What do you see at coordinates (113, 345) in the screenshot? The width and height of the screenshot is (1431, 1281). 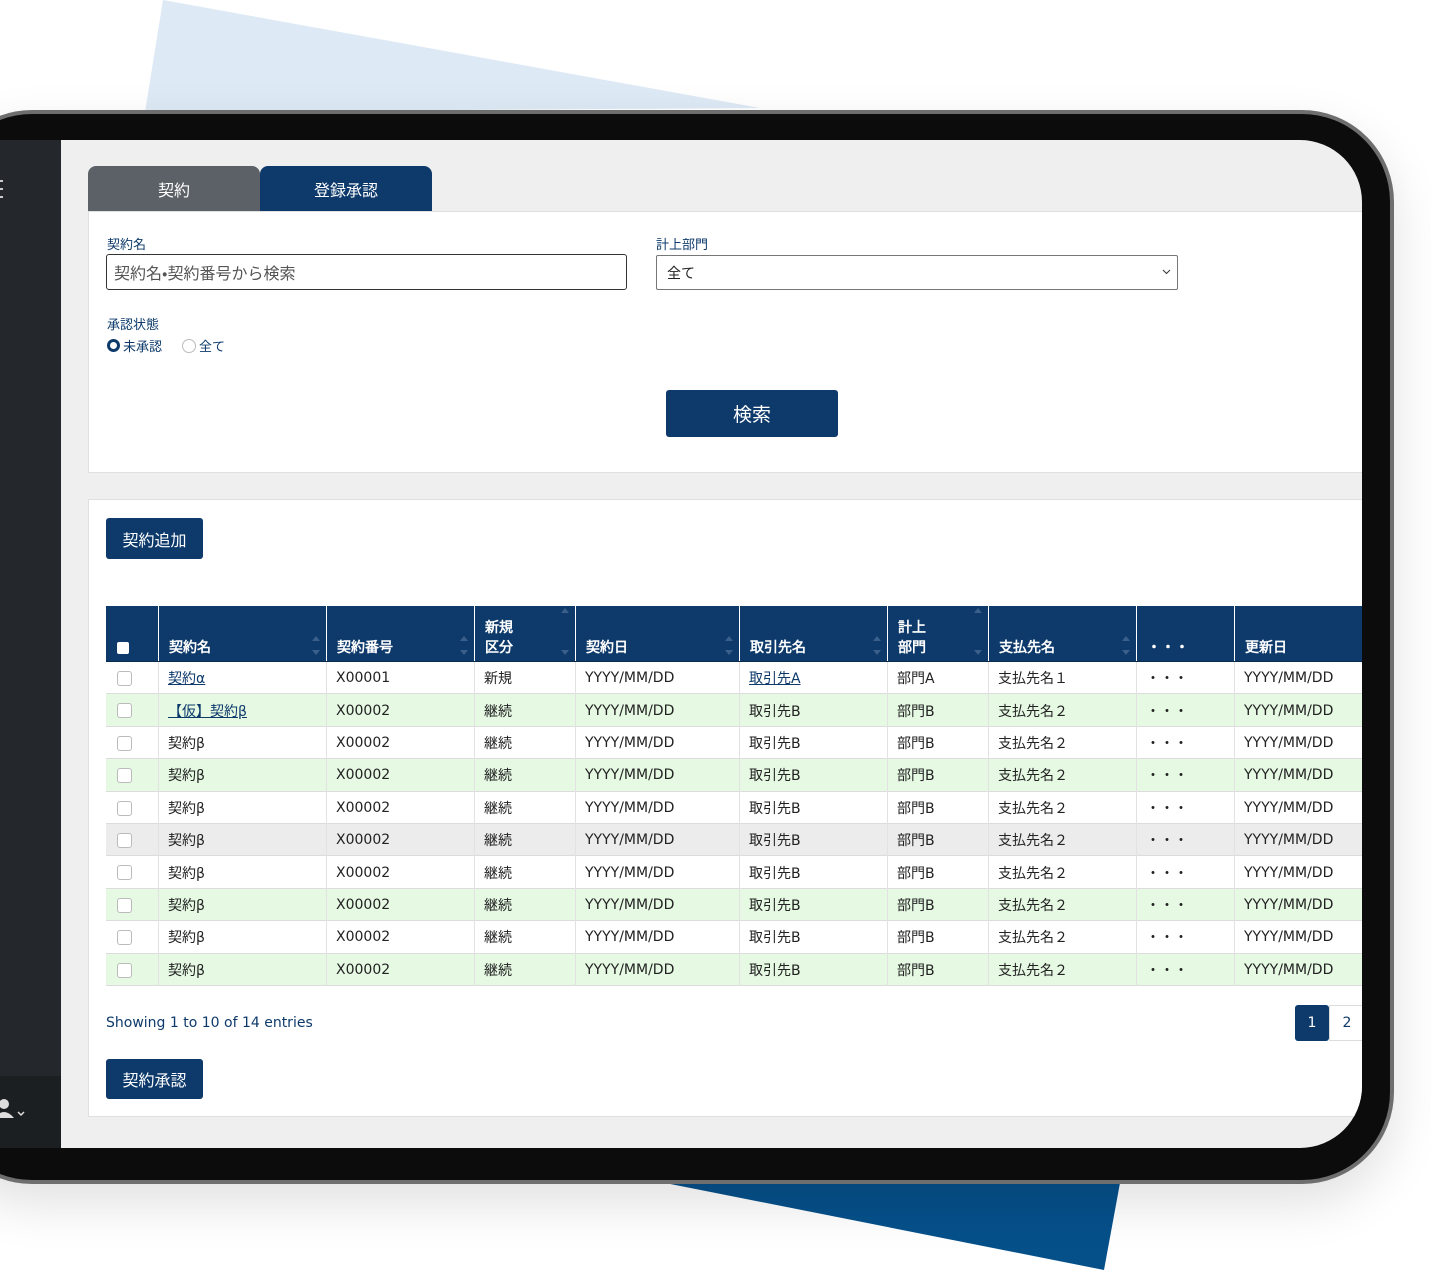 I see `radio-checked` at bounding box center [113, 345].